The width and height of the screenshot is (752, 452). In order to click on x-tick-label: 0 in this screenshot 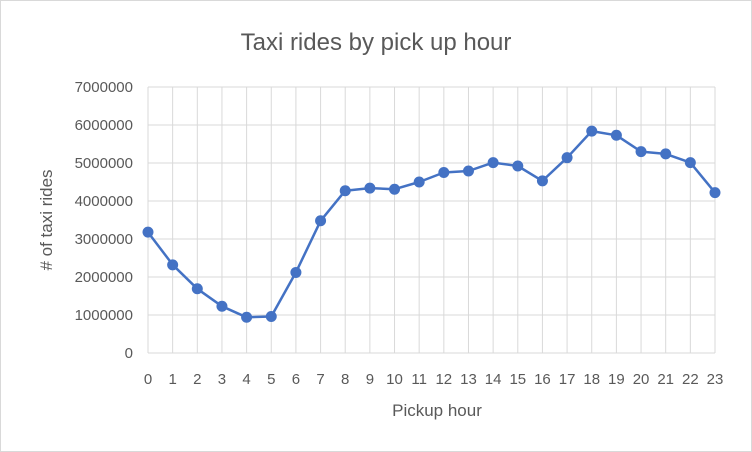, I will do `click(148, 379)`.